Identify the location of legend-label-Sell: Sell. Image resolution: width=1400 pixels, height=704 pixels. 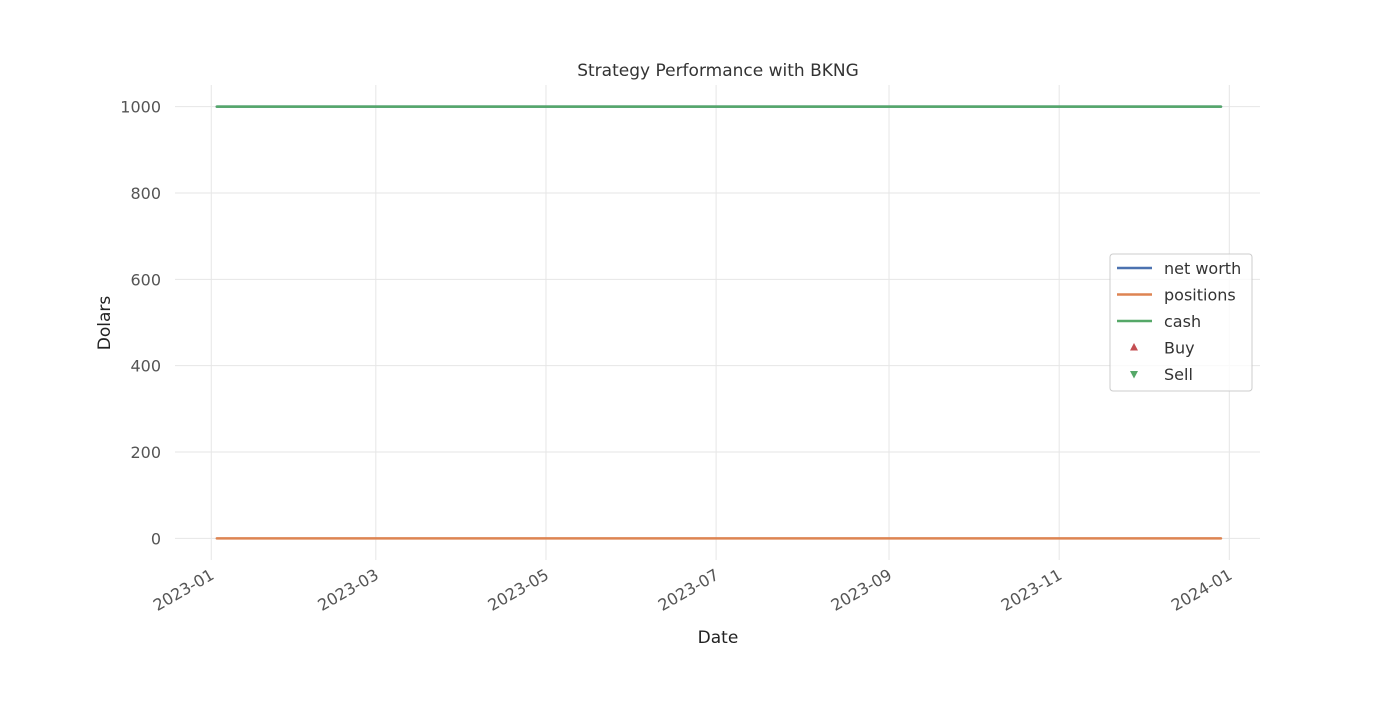
(1178, 374).